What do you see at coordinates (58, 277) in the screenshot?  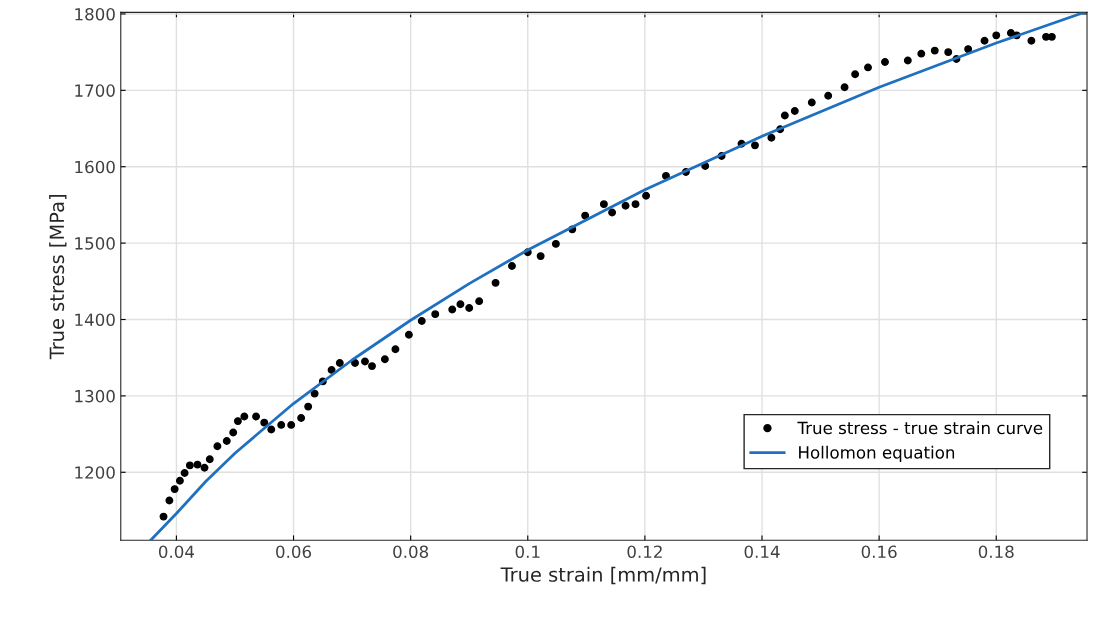 I see `y-axis-title: True stress [MPa]` at bounding box center [58, 277].